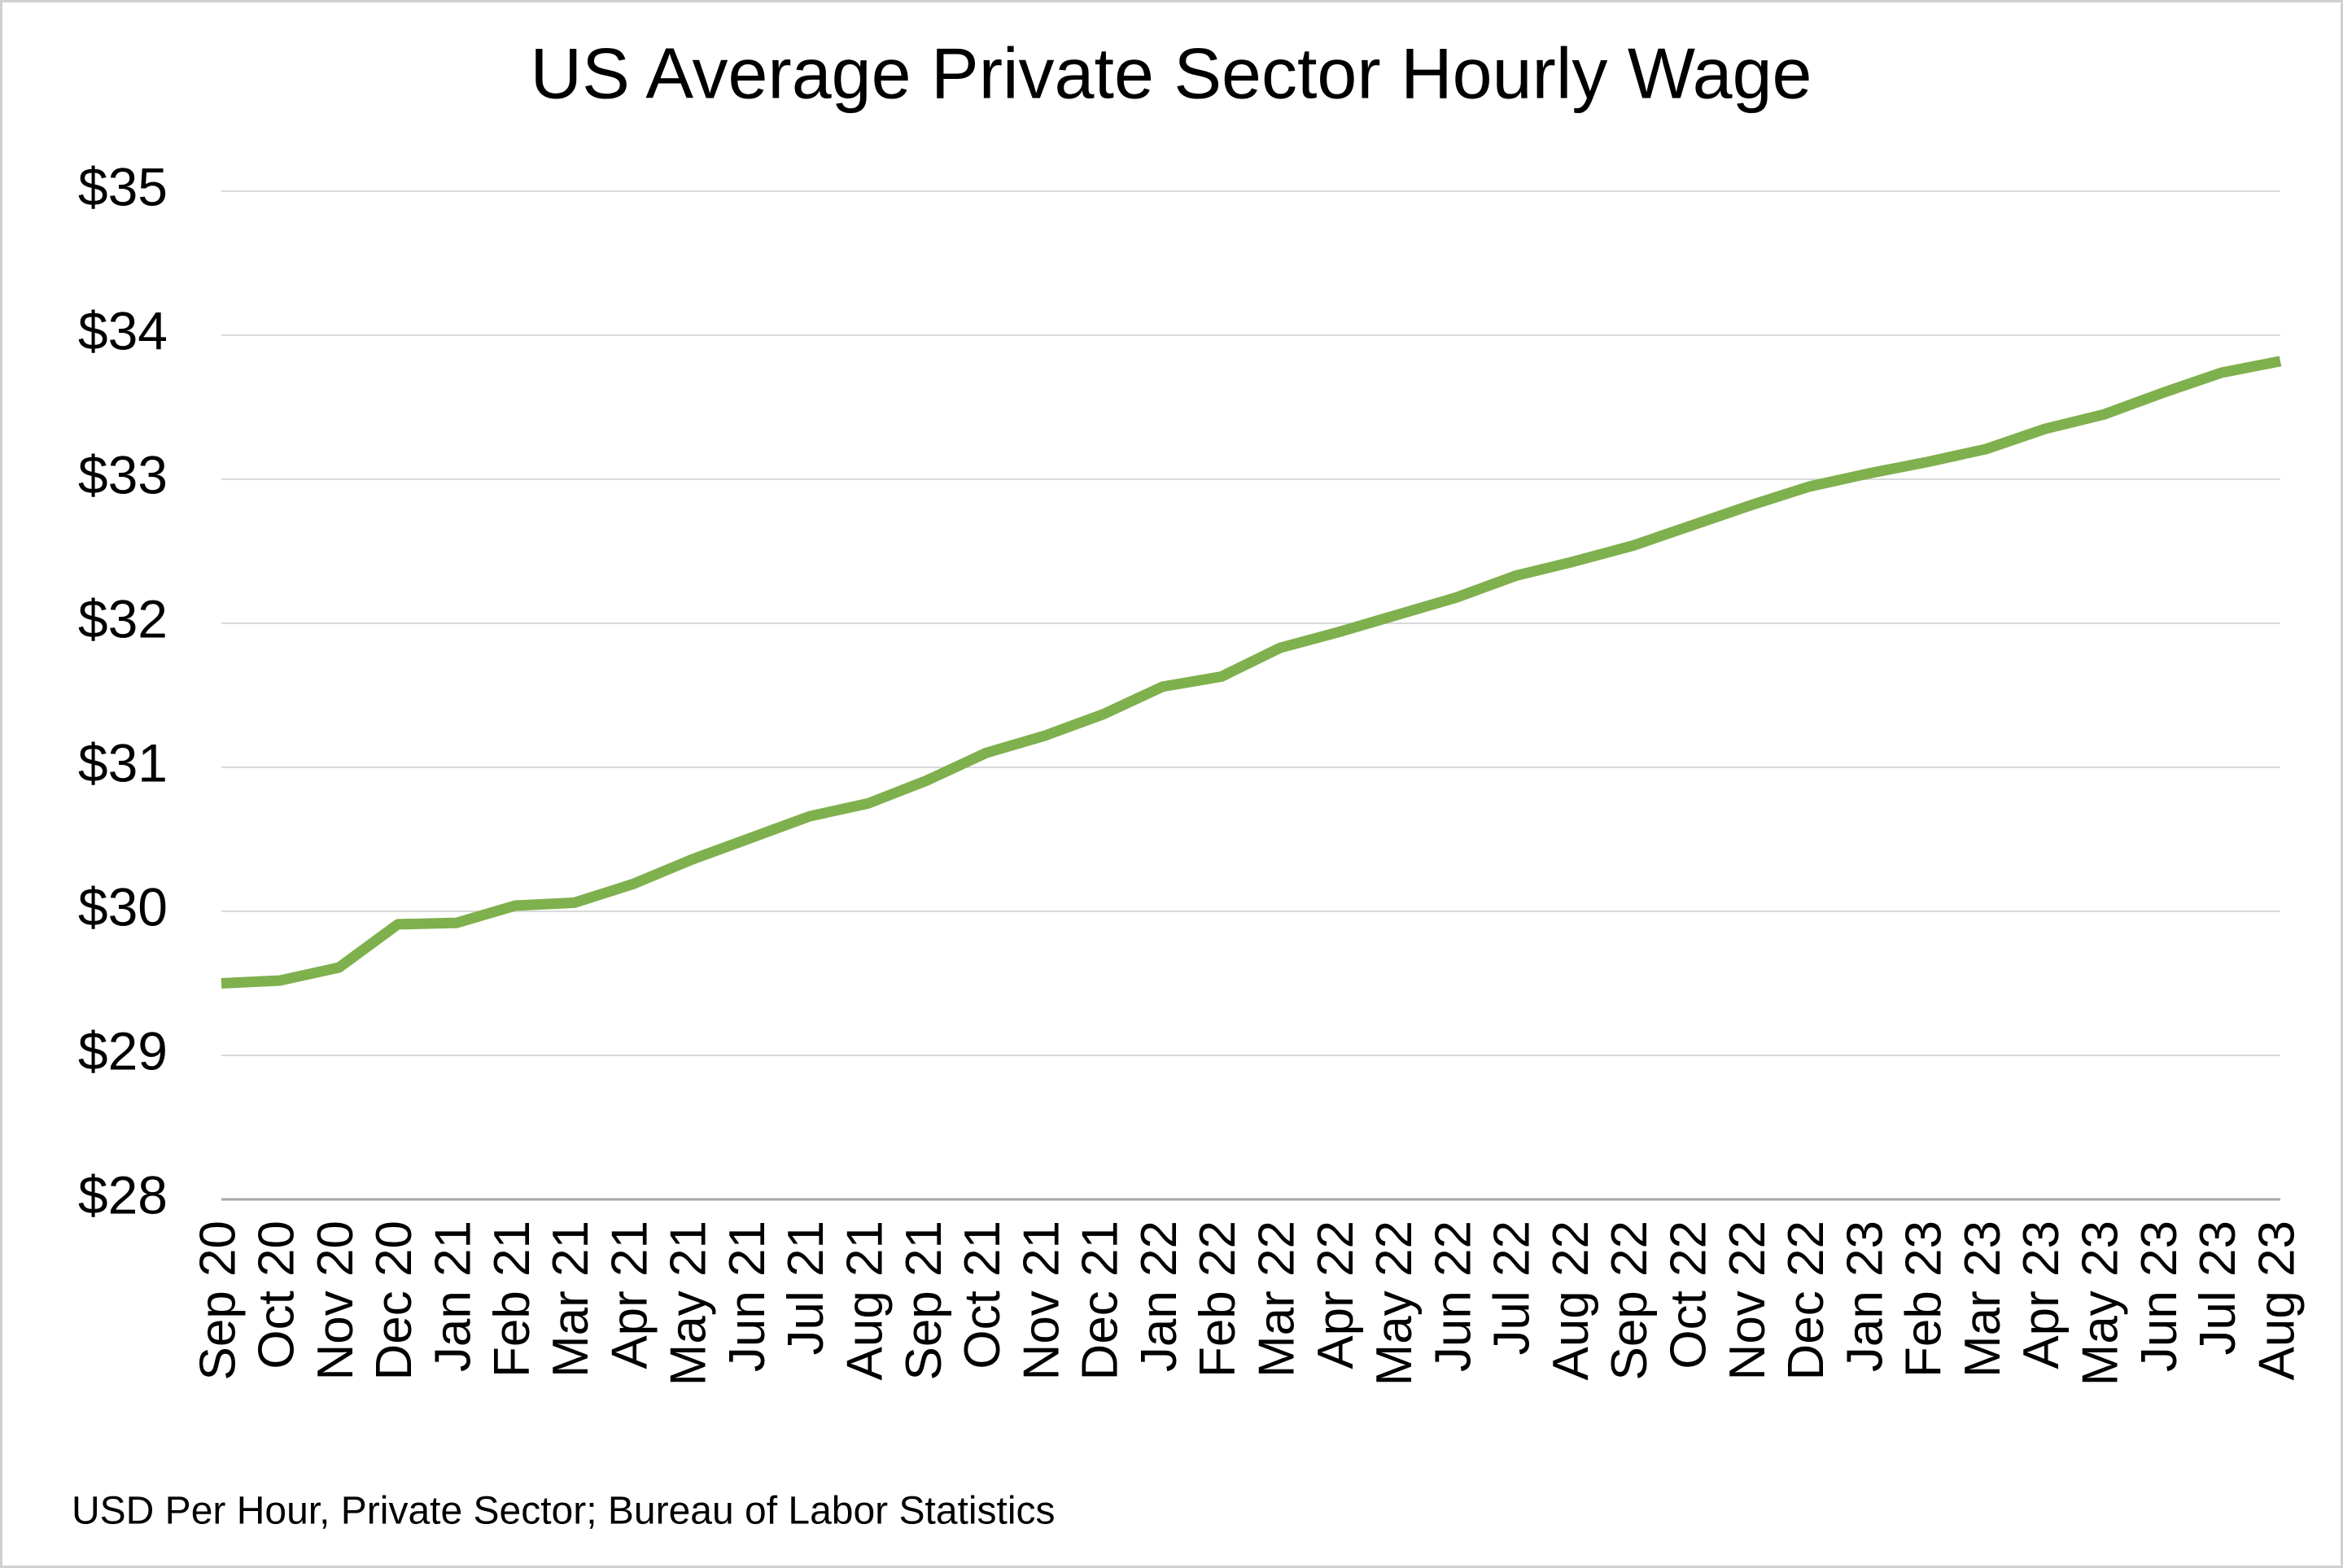  Describe the element at coordinates (747, 1296) in the screenshot. I see `x-tick-label: Jun 21` at that location.